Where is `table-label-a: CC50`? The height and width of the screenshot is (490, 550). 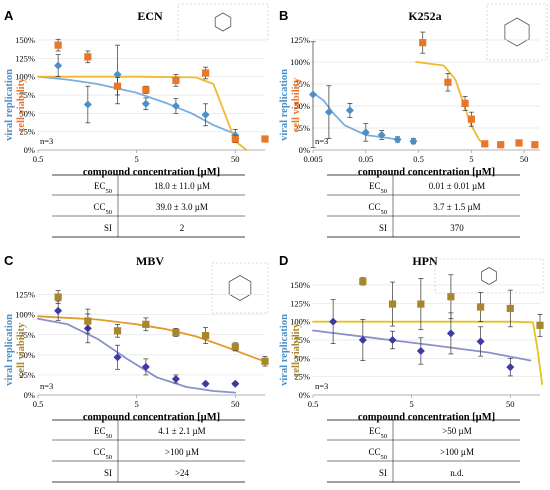 table-label-a: CC50 is located at coordinates (102, 209).